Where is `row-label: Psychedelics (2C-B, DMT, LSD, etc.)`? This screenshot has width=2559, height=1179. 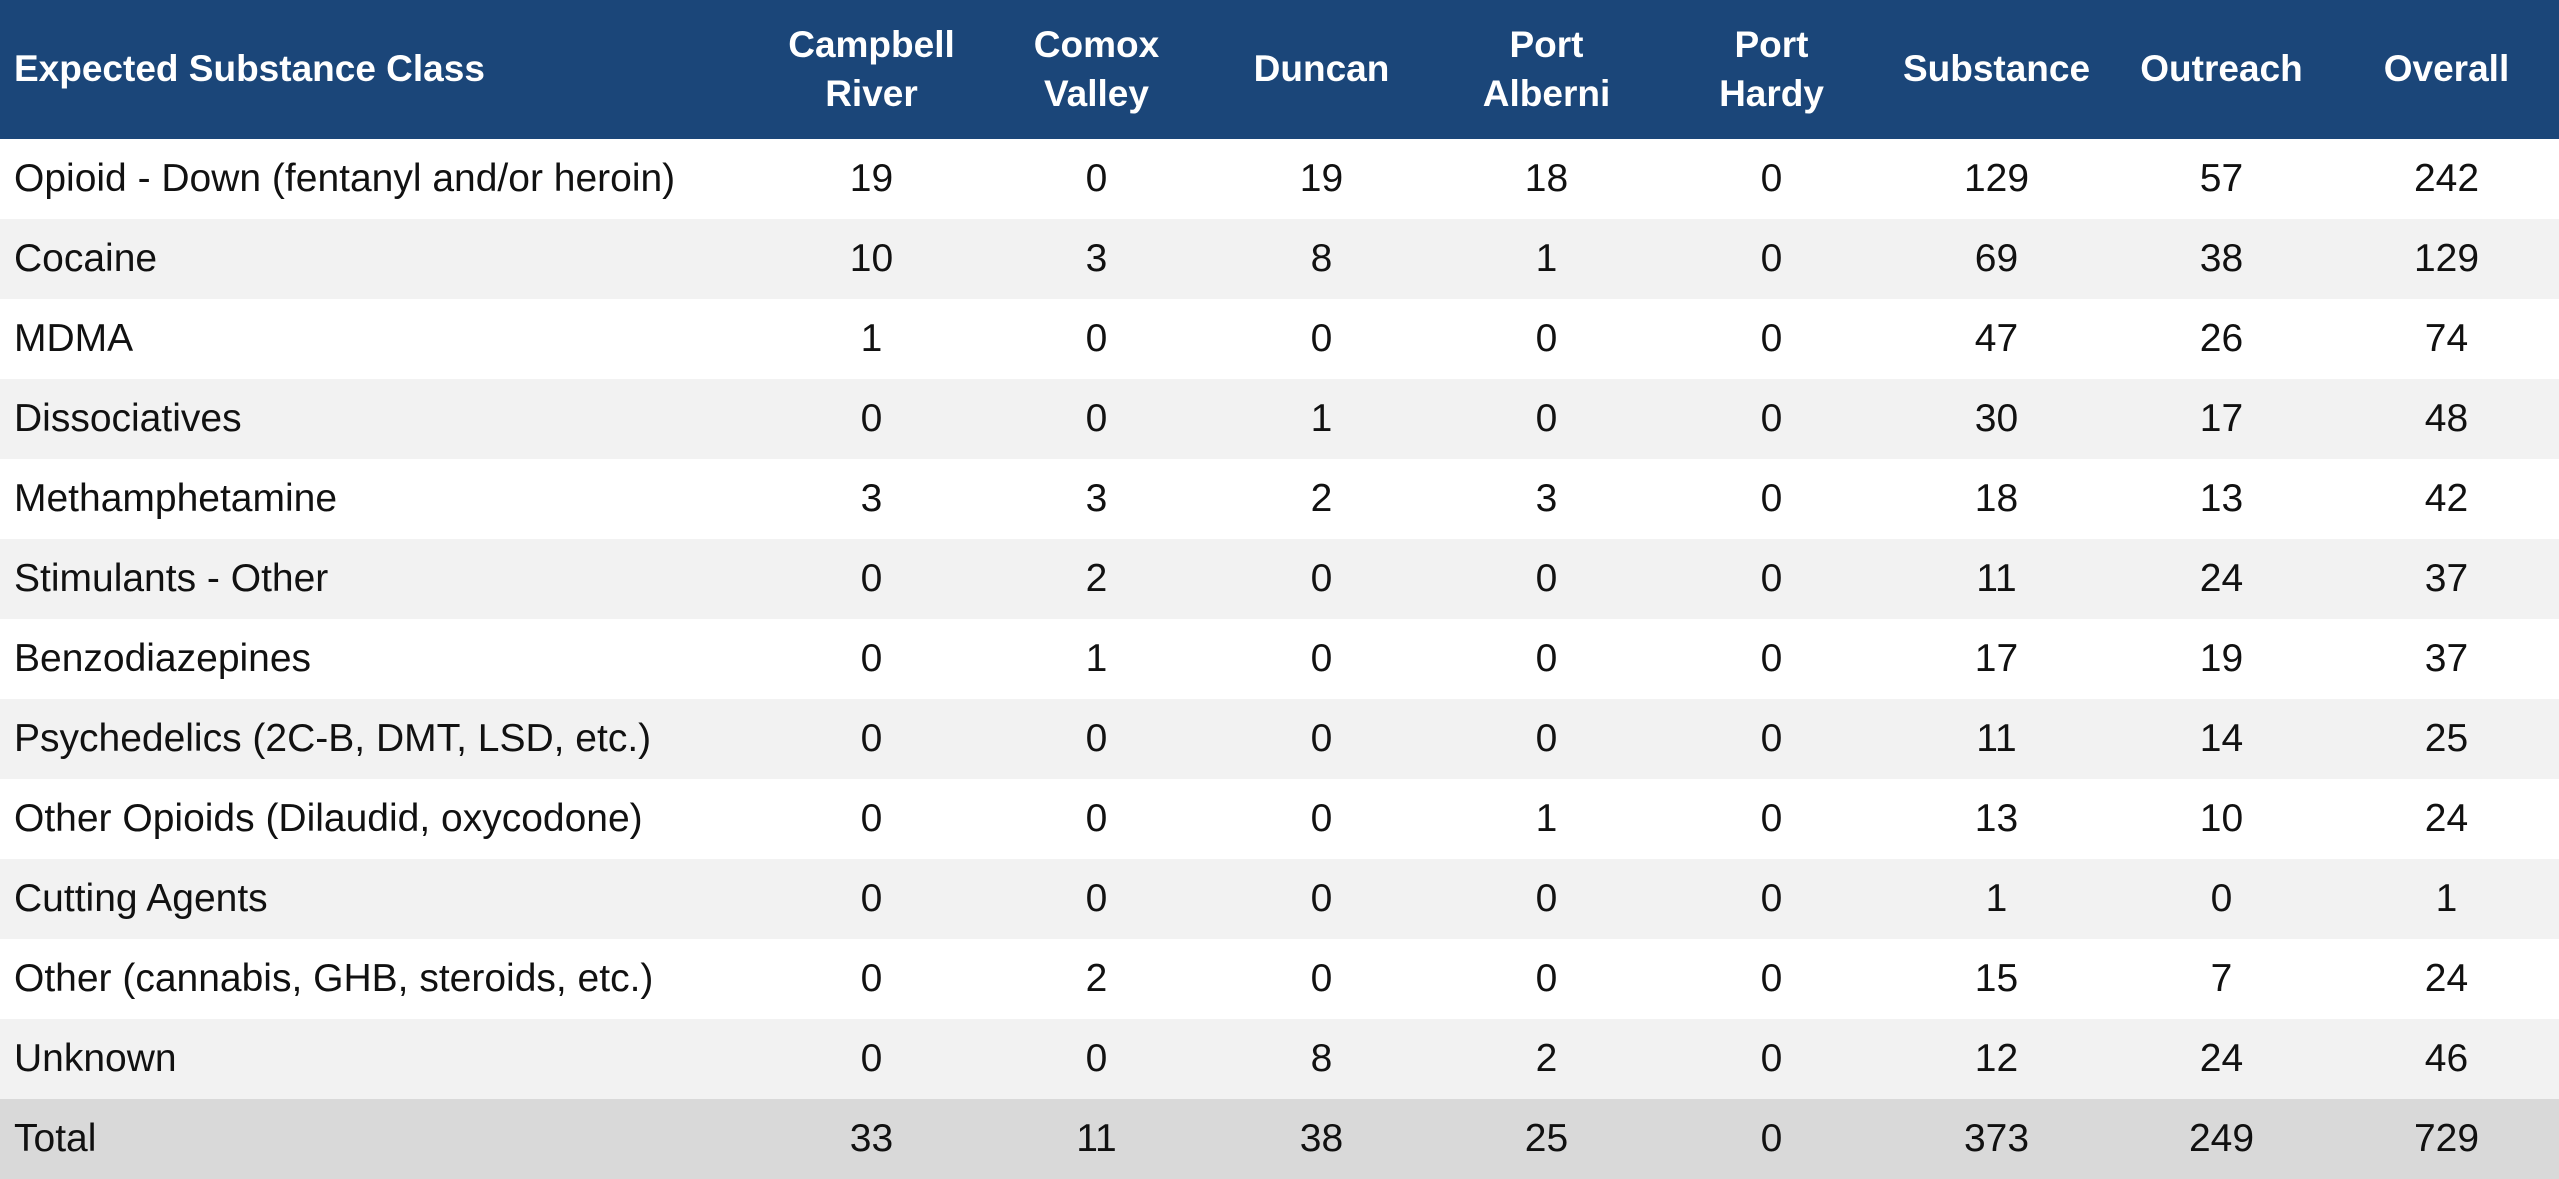 row-label: Psychedelics (2C-B, DMT, LSD, etc.) is located at coordinates (379, 739).